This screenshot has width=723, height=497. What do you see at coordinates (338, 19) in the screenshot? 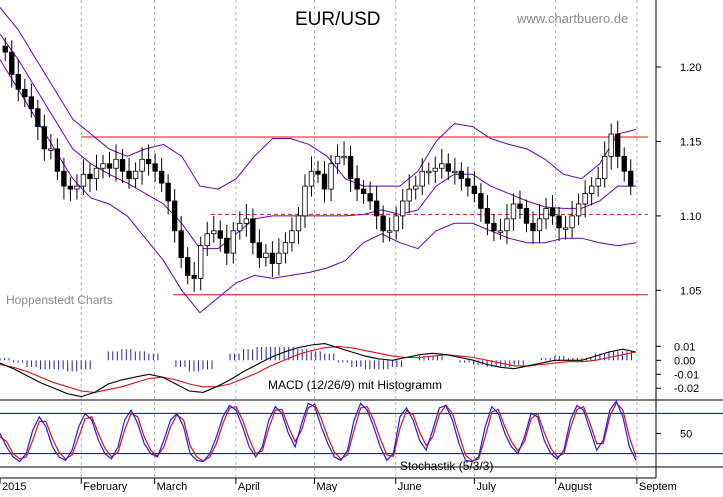
I see `chart-title: EUR/USD` at bounding box center [338, 19].